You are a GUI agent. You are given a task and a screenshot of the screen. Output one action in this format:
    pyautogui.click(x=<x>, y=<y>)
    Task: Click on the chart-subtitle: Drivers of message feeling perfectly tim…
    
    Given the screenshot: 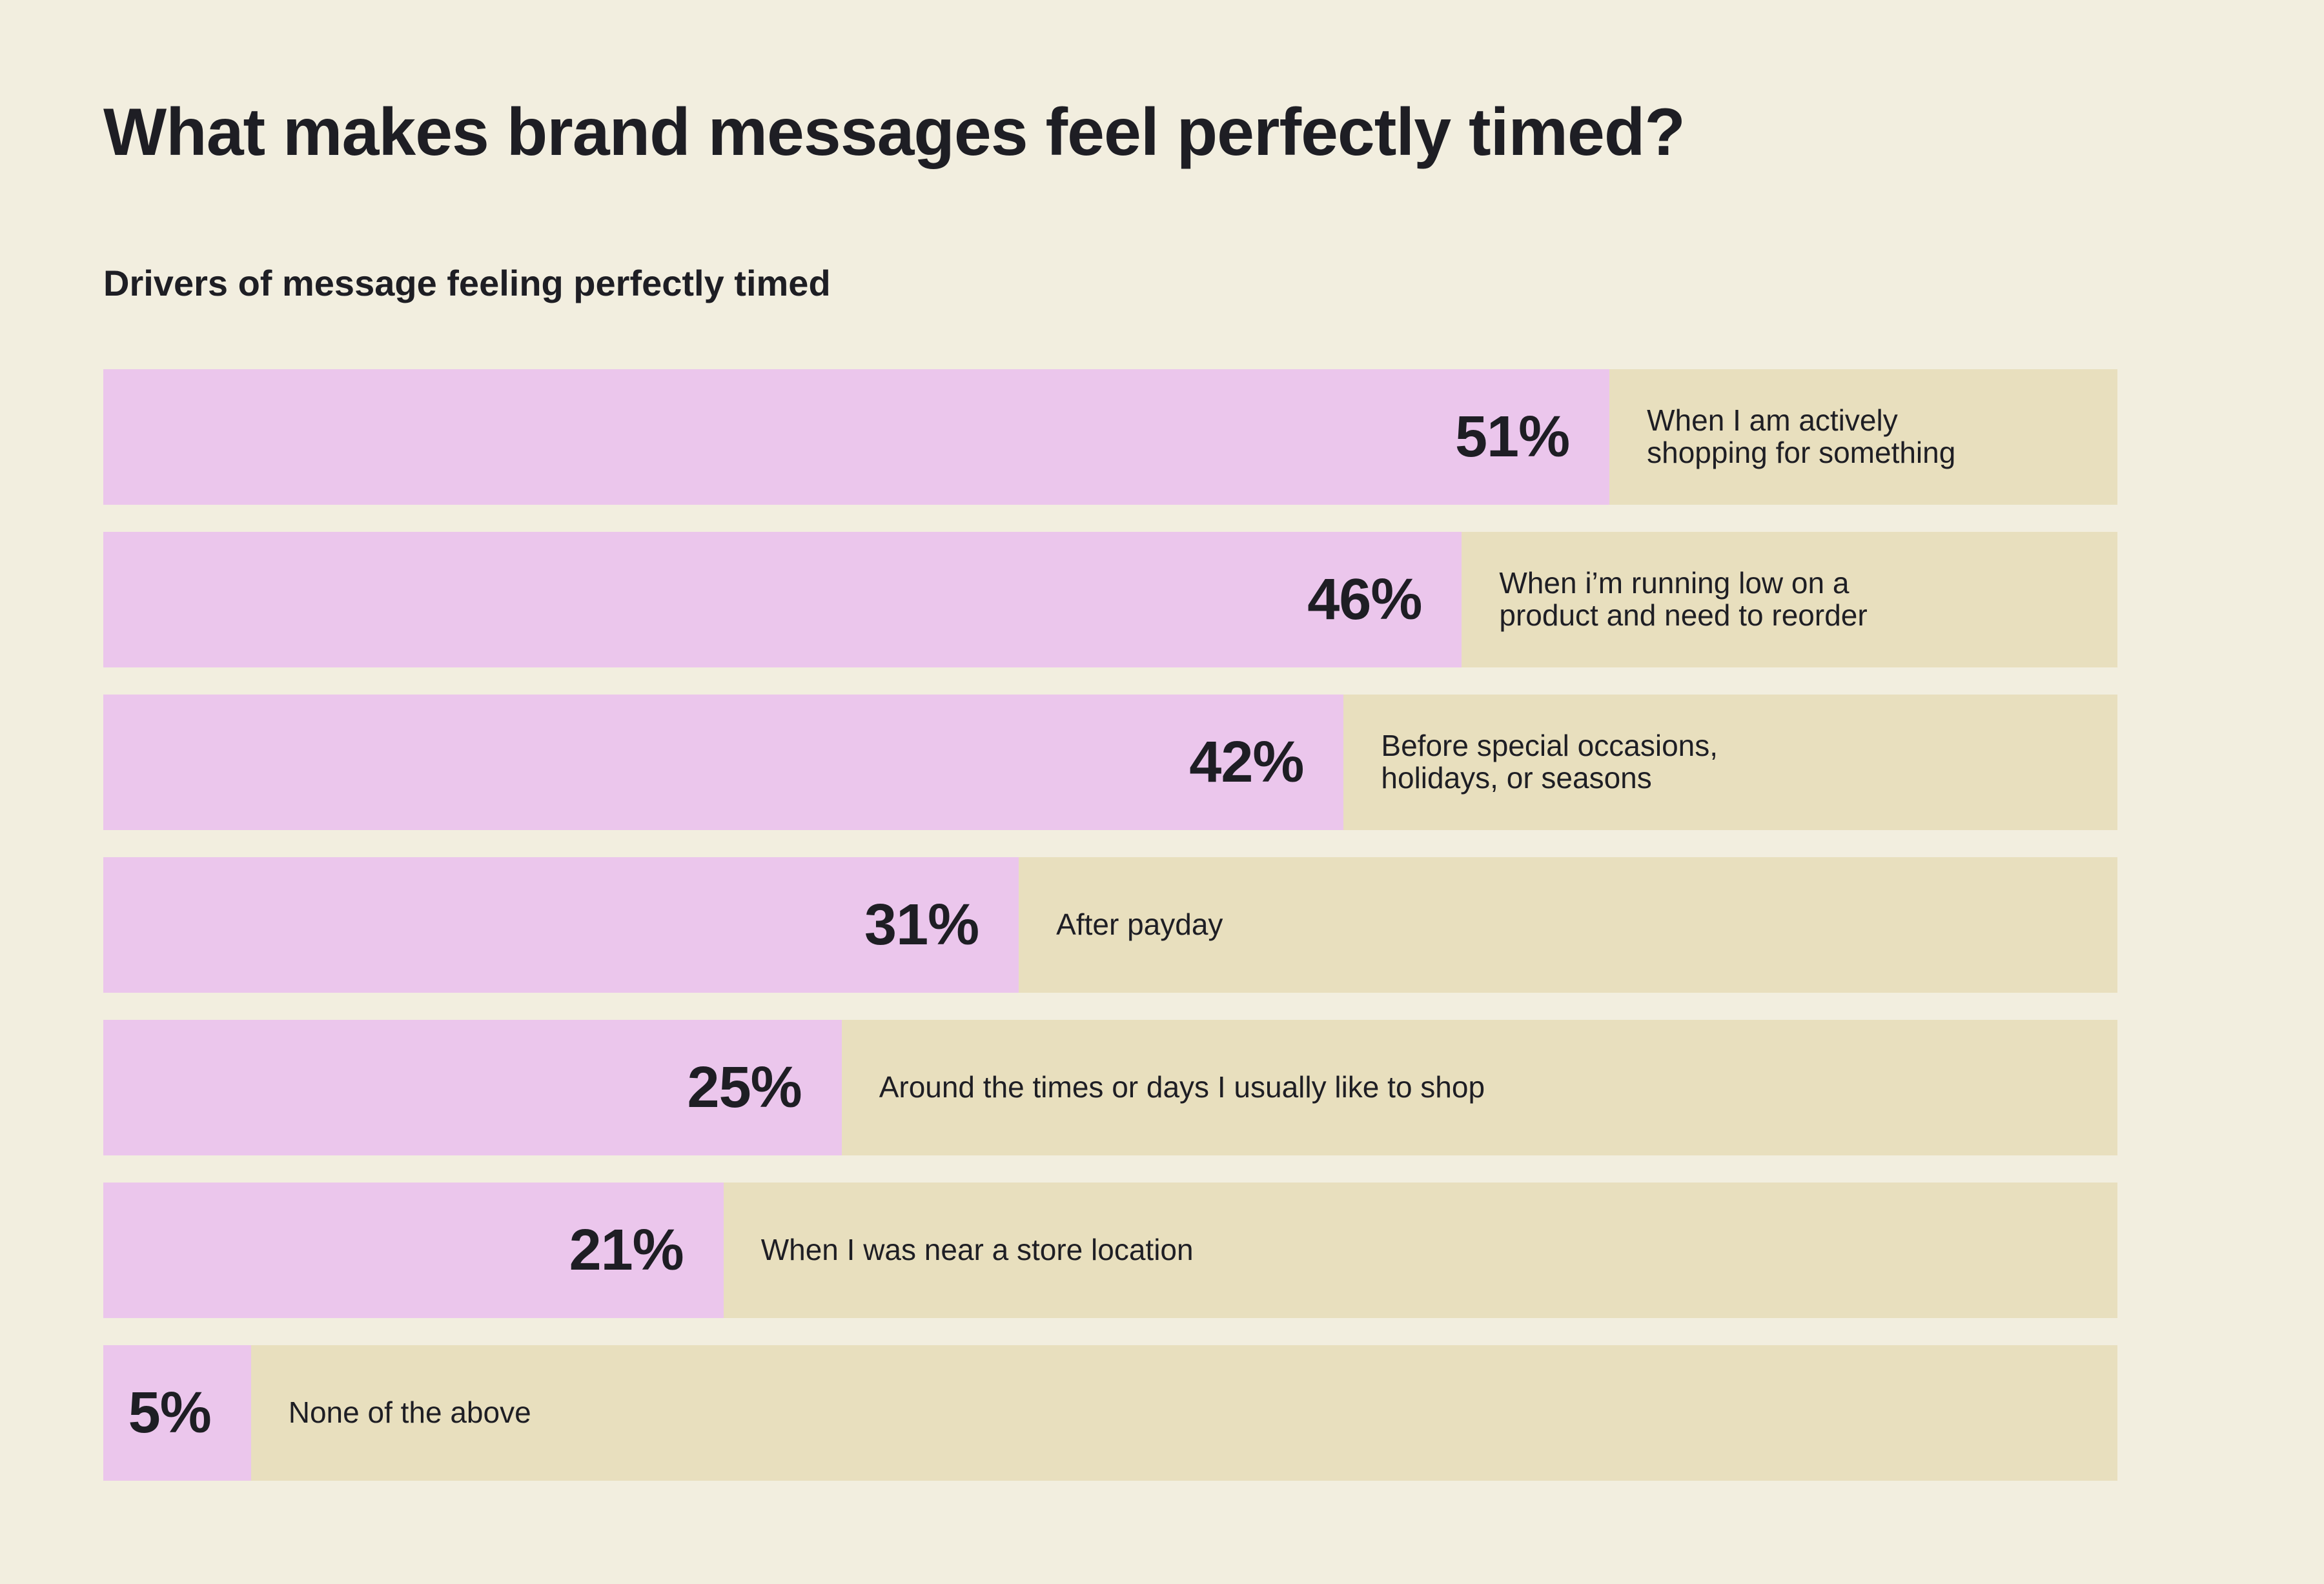 What is the action you would take?
    pyautogui.click(x=467, y=283)
    